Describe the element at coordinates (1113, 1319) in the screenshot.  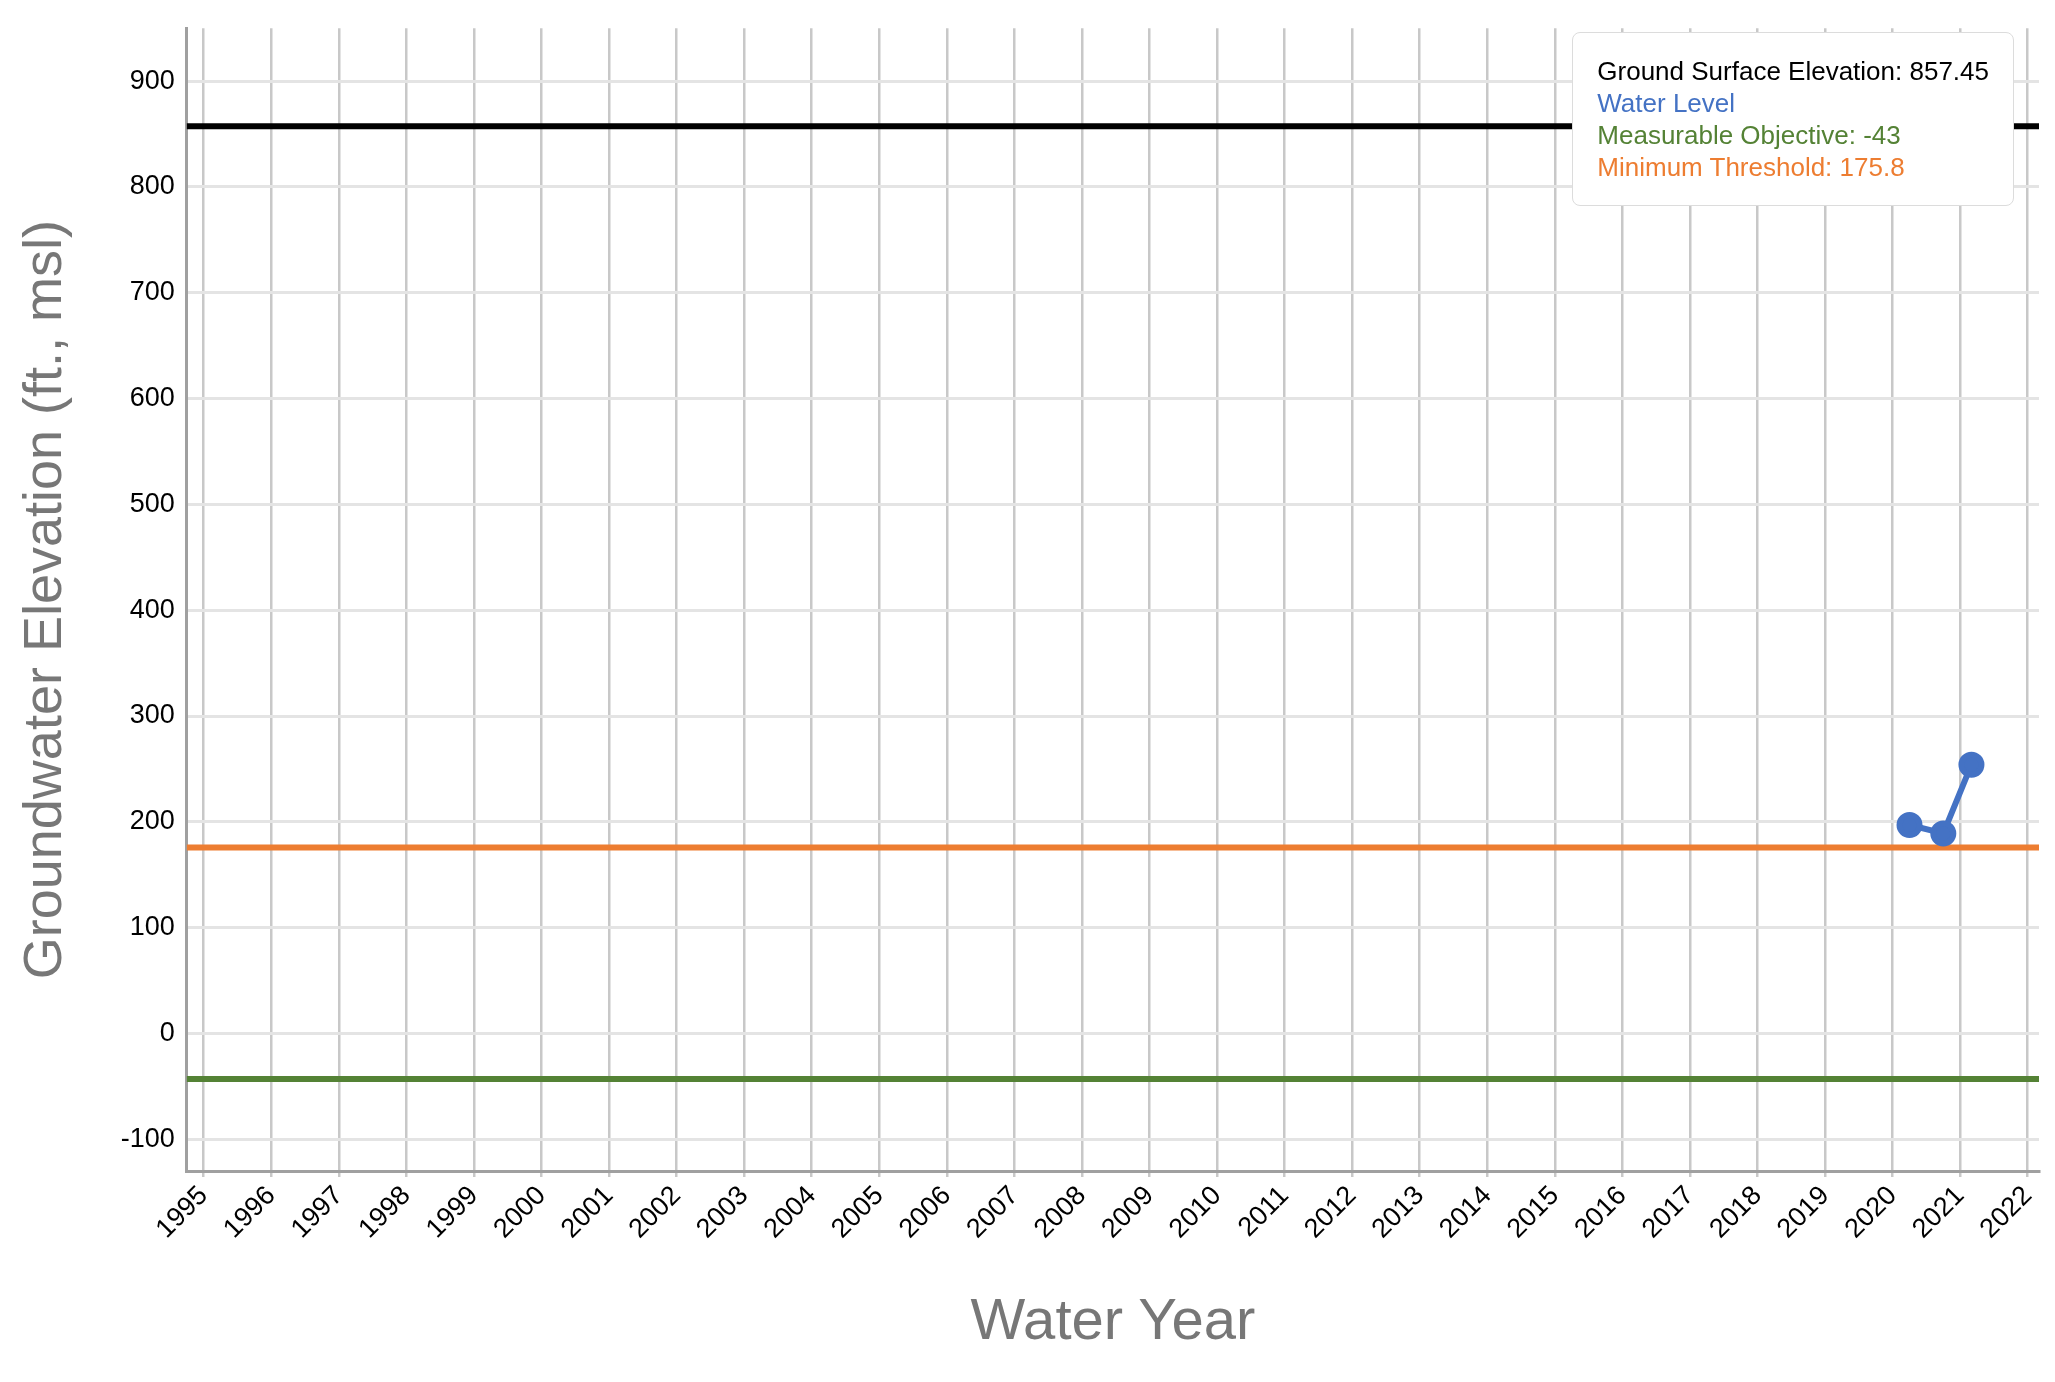
I see `x-axis-title: Water Year` at that location.